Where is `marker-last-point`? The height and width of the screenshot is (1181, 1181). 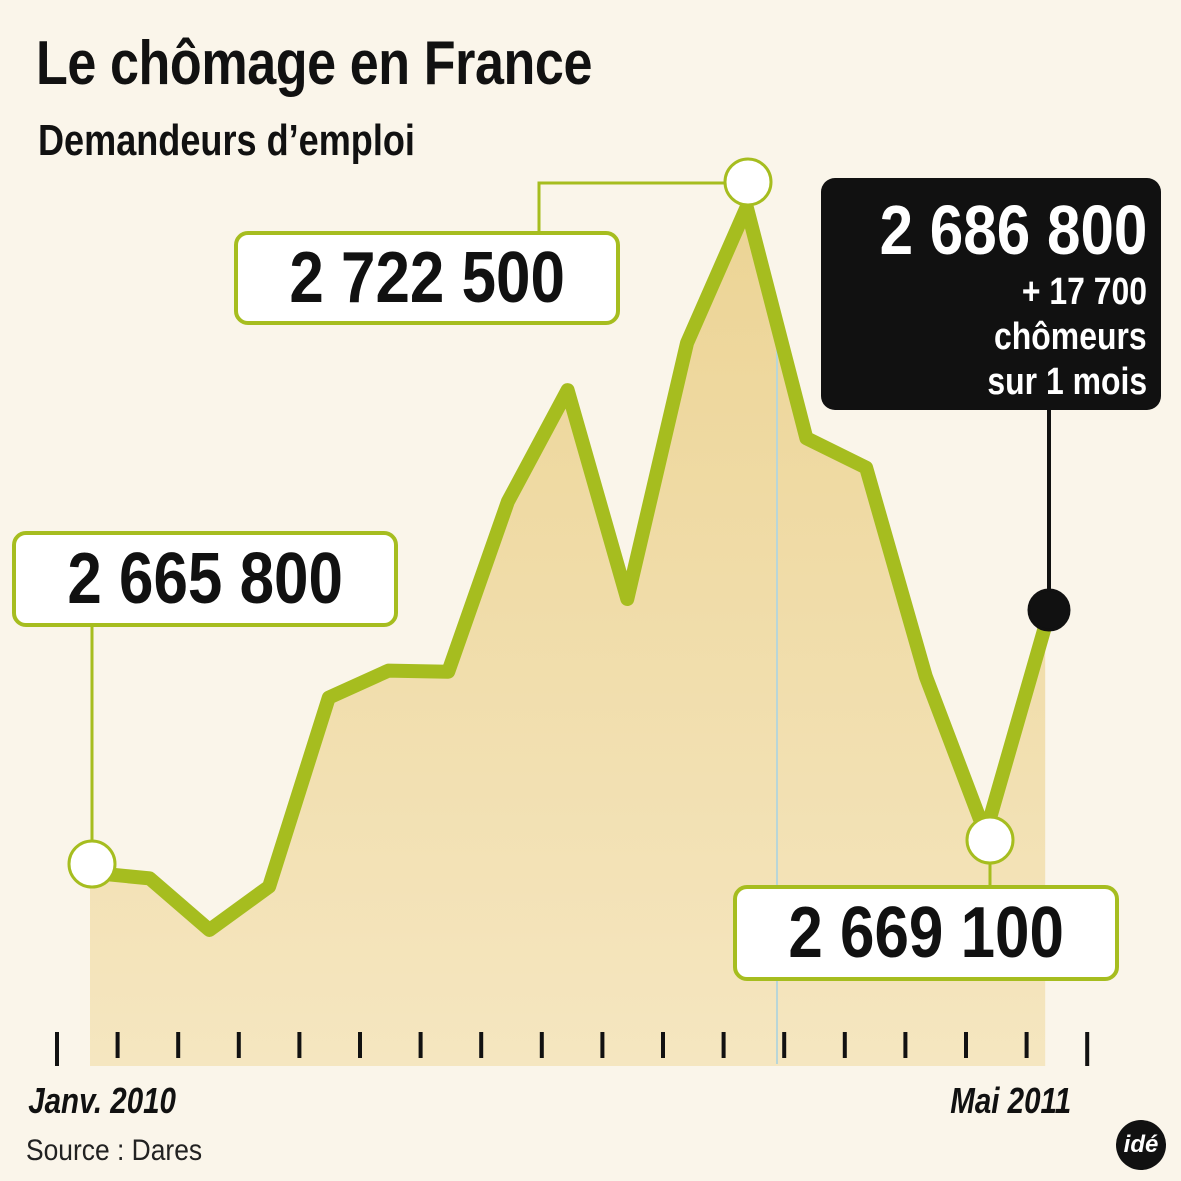
marker-last-point is located at coordinates (1049, 610).